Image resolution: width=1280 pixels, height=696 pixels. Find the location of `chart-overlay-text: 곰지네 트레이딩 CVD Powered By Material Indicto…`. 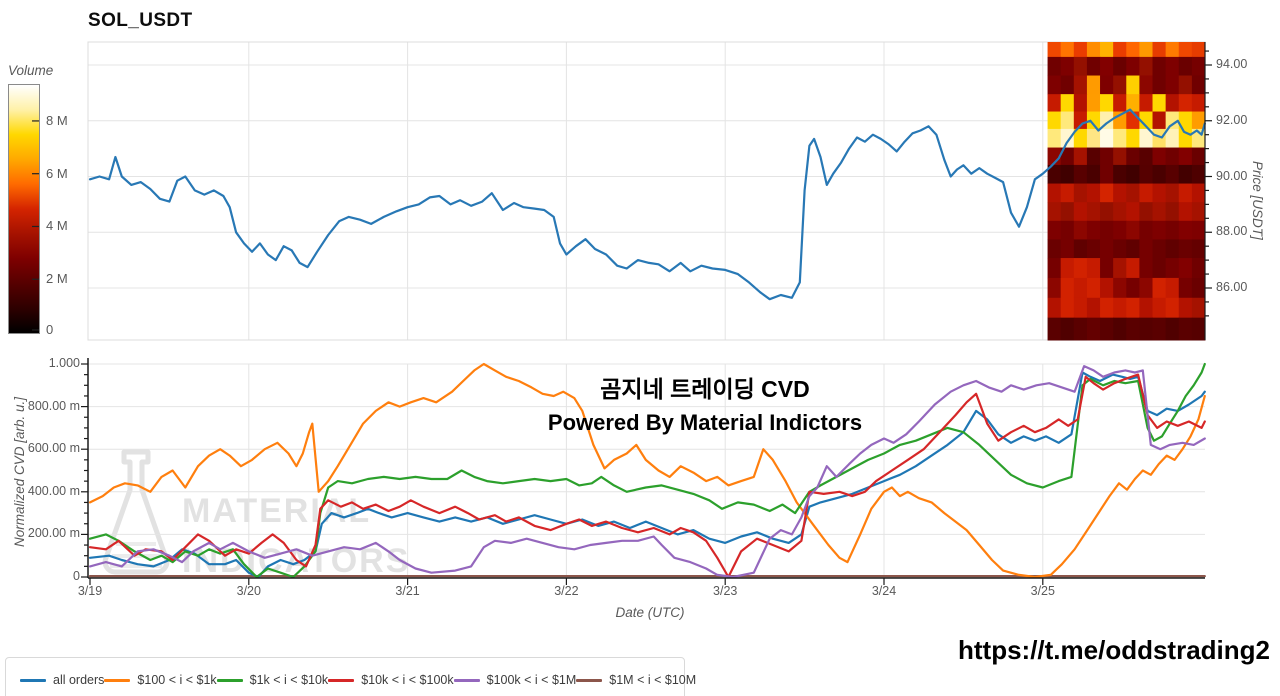

chart-overlay-text: 곰지네 트레이딩 CVD Powered By Material Indicto… is located at coordinates (705, 403).